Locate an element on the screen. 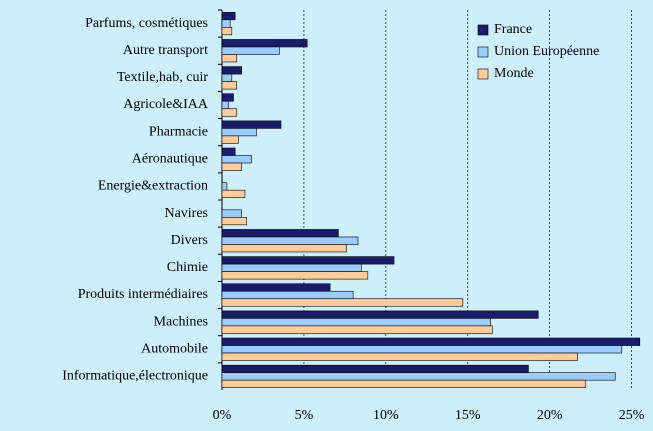 Image resolution: width=653 pixels, height=431 pixels. x-tick-label: 0% is located at coordinates (222, 415).